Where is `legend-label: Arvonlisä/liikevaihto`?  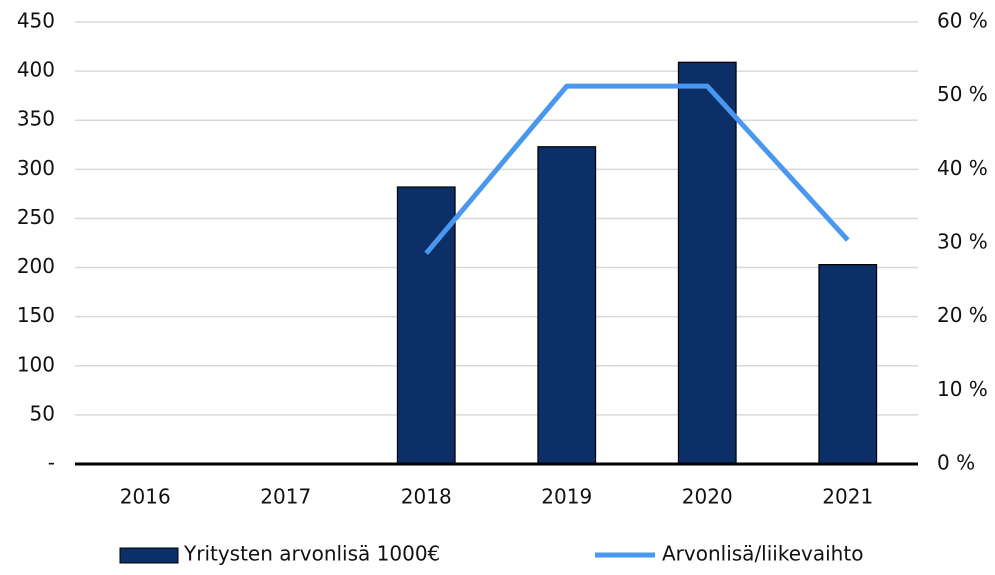 legend-label: Arvonlisä/liikevaihto is located at coordinates (762, 554).